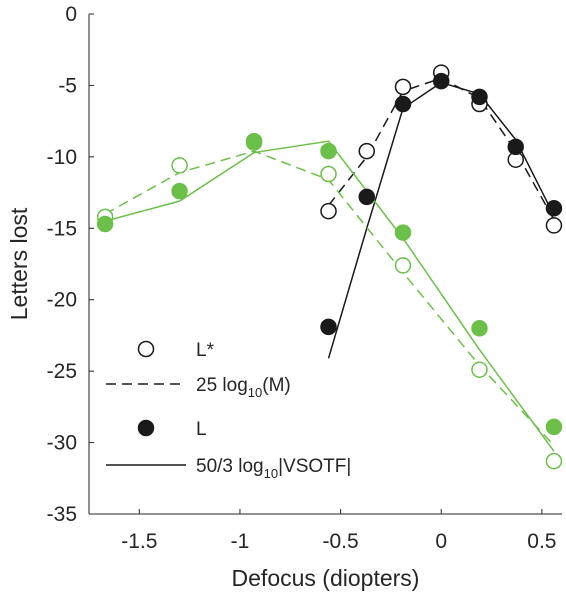  Describe the element at coordinates (441, 541) in the screenshot. I see `x-tick-label: 0` at that location.